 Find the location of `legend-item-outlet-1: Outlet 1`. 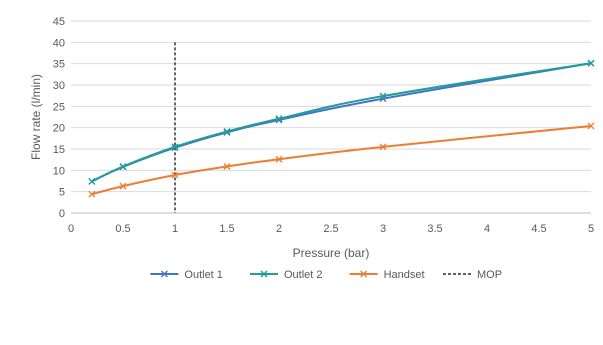

legend-item-outlet-1: Outlet 1 is located at coordinates (186, 275).